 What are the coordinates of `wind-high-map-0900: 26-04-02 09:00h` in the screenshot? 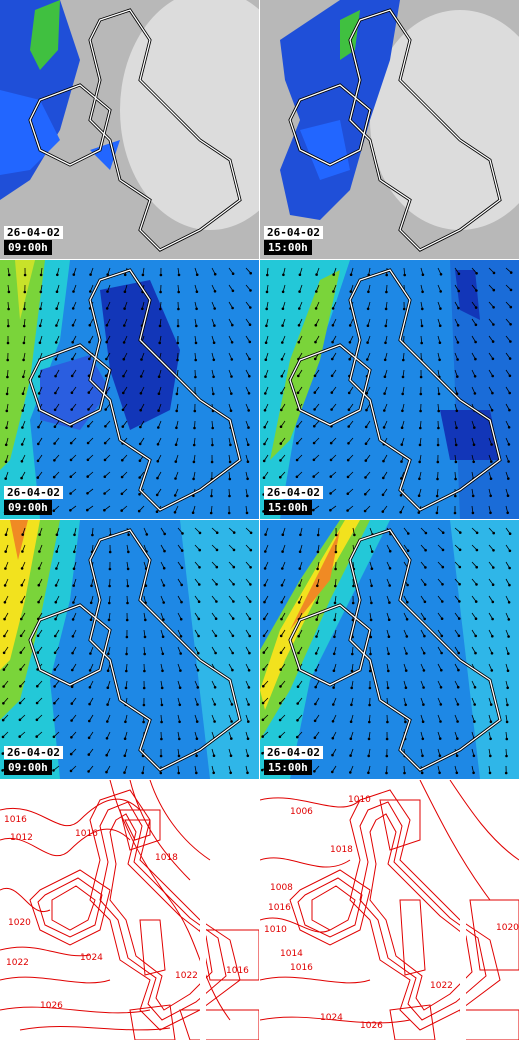 It's located at (129, 649).